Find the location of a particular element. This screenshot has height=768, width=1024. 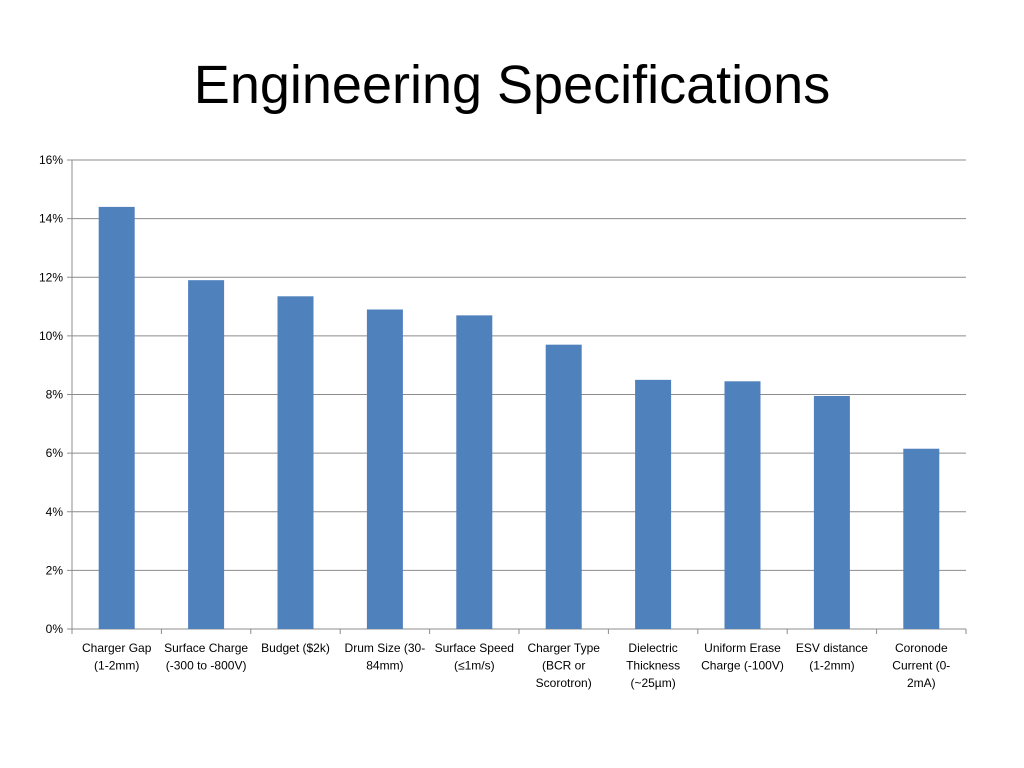

category-label: Surface Charge (-300 to -800V) is located at coordinates (206, 657).